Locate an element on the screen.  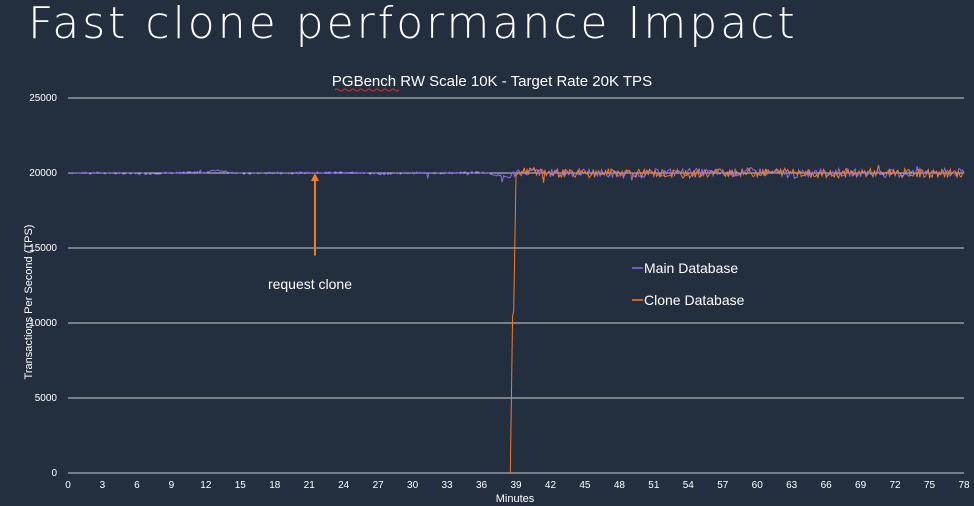
x-tick-label: 24 is located at coordinates (344, 485).